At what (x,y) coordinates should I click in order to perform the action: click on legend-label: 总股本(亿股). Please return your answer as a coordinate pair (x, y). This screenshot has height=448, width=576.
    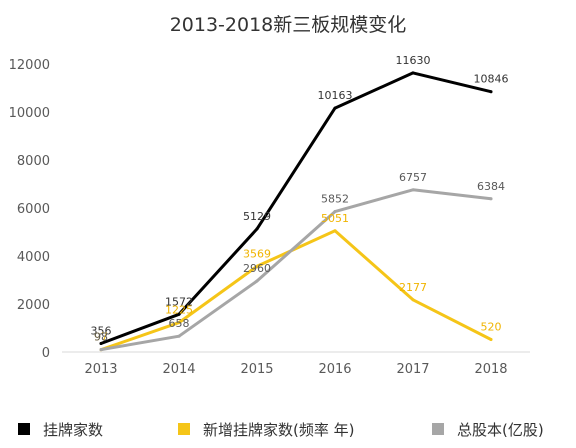
    Looking at the image, I should click on (500, 430).